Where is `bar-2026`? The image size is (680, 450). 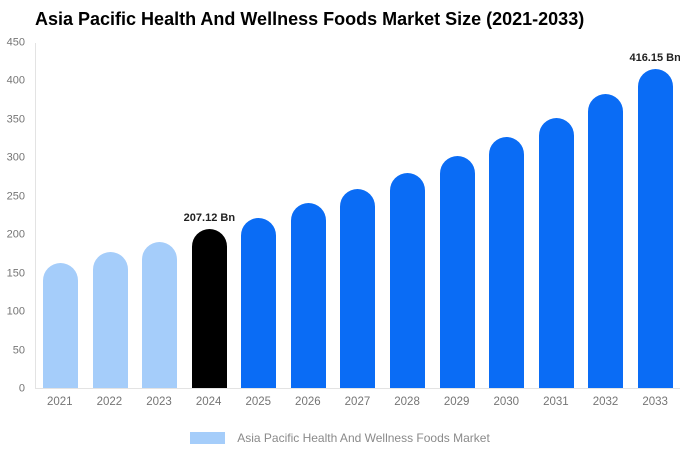
bar-2026 is located at coordinates (308, 295).